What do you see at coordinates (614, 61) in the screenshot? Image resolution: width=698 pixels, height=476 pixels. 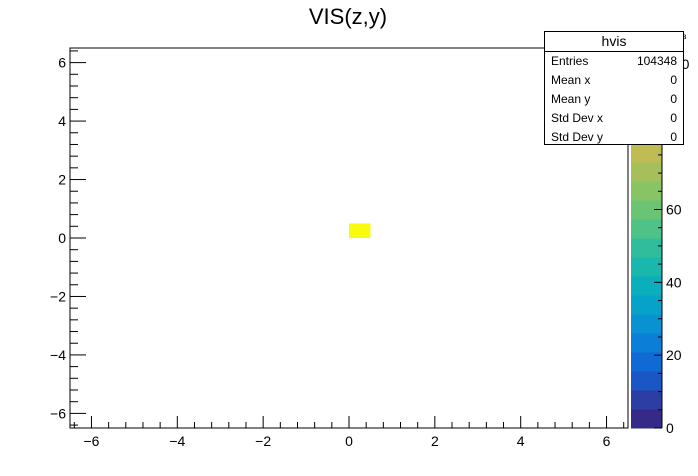 I see `stats-row-entries: Entries 104348` at bounding box center [614, 61].